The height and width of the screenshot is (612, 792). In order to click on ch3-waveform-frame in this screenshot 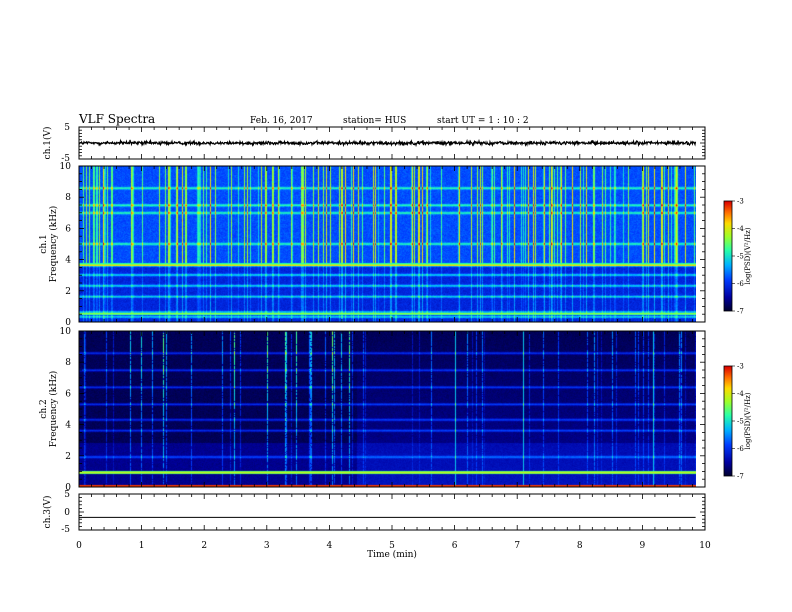, I will do `click(392, 512)`.